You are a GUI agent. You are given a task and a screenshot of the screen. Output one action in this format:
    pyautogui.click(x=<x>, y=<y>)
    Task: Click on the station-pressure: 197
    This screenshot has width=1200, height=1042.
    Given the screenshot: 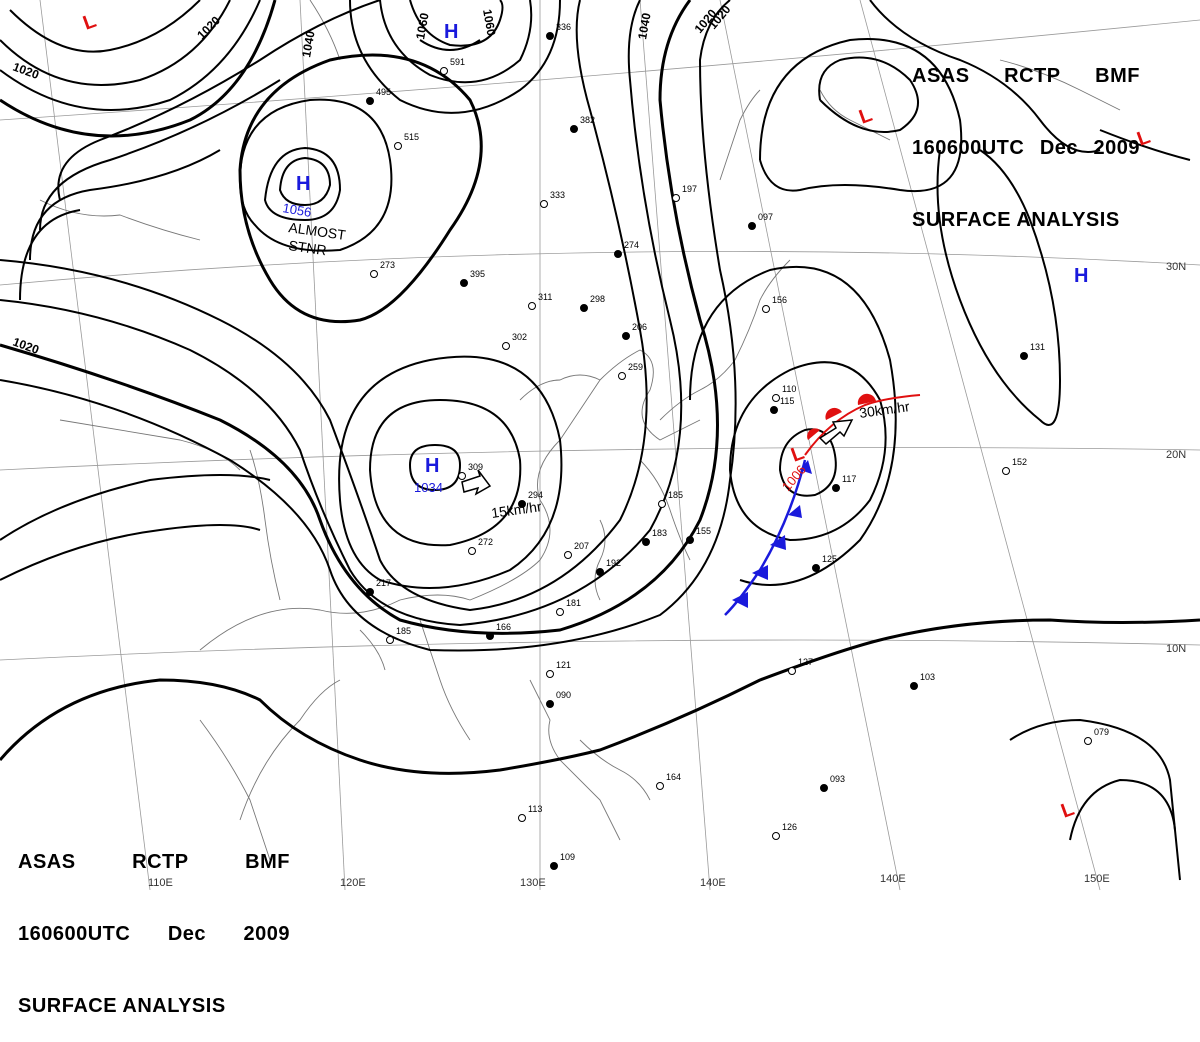 What is the action you would take?
    pyautogui.click(x=689, y=189)
    